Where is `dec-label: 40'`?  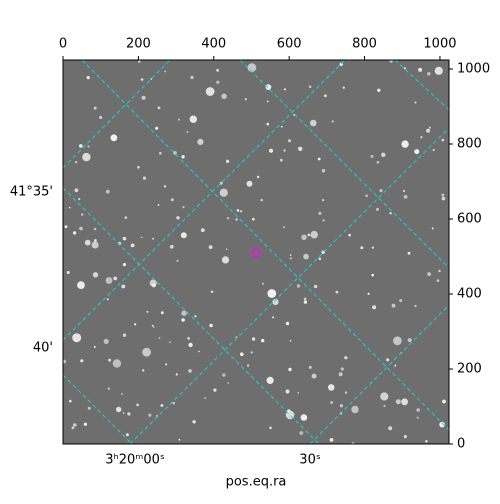 dec-label: 40' is located at coordinates (43, 348).